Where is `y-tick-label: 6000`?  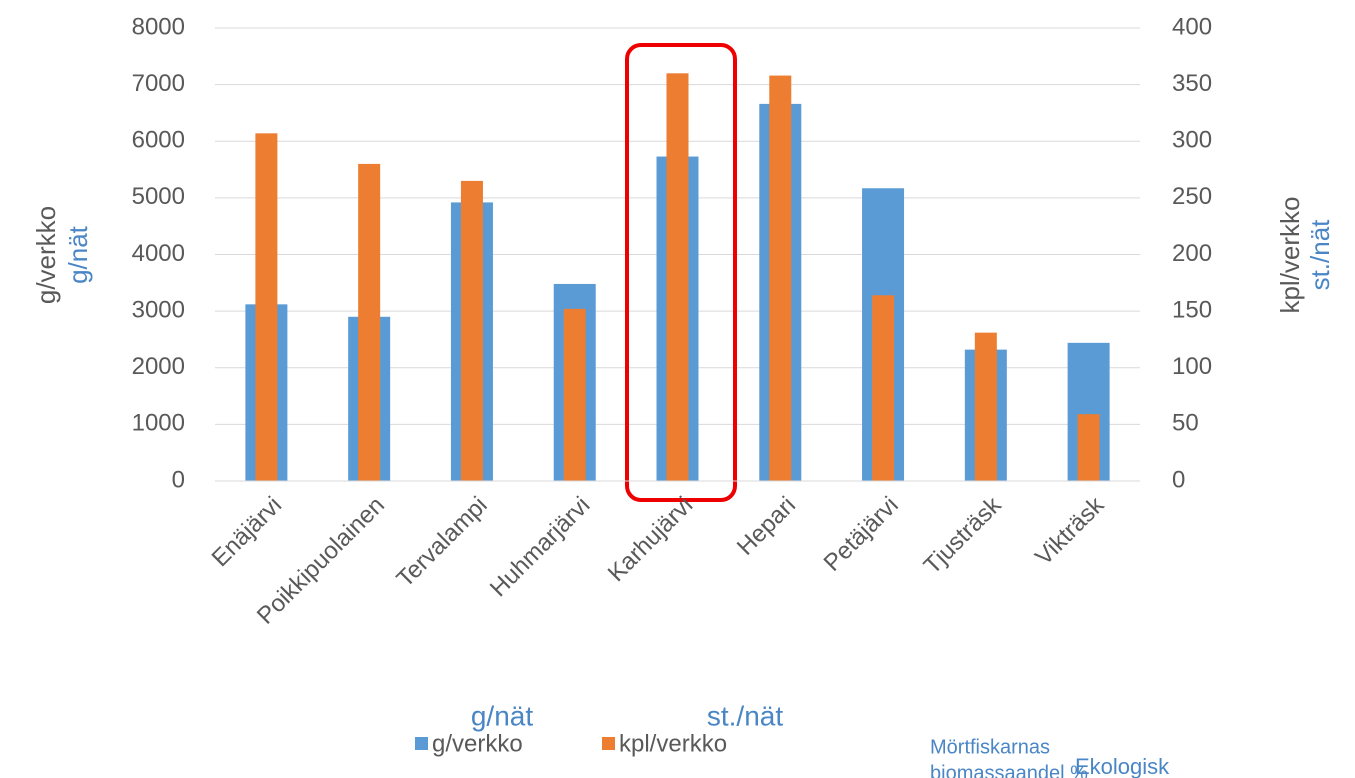
y-tick-label: 6000 is located at coordinates (158, 140).